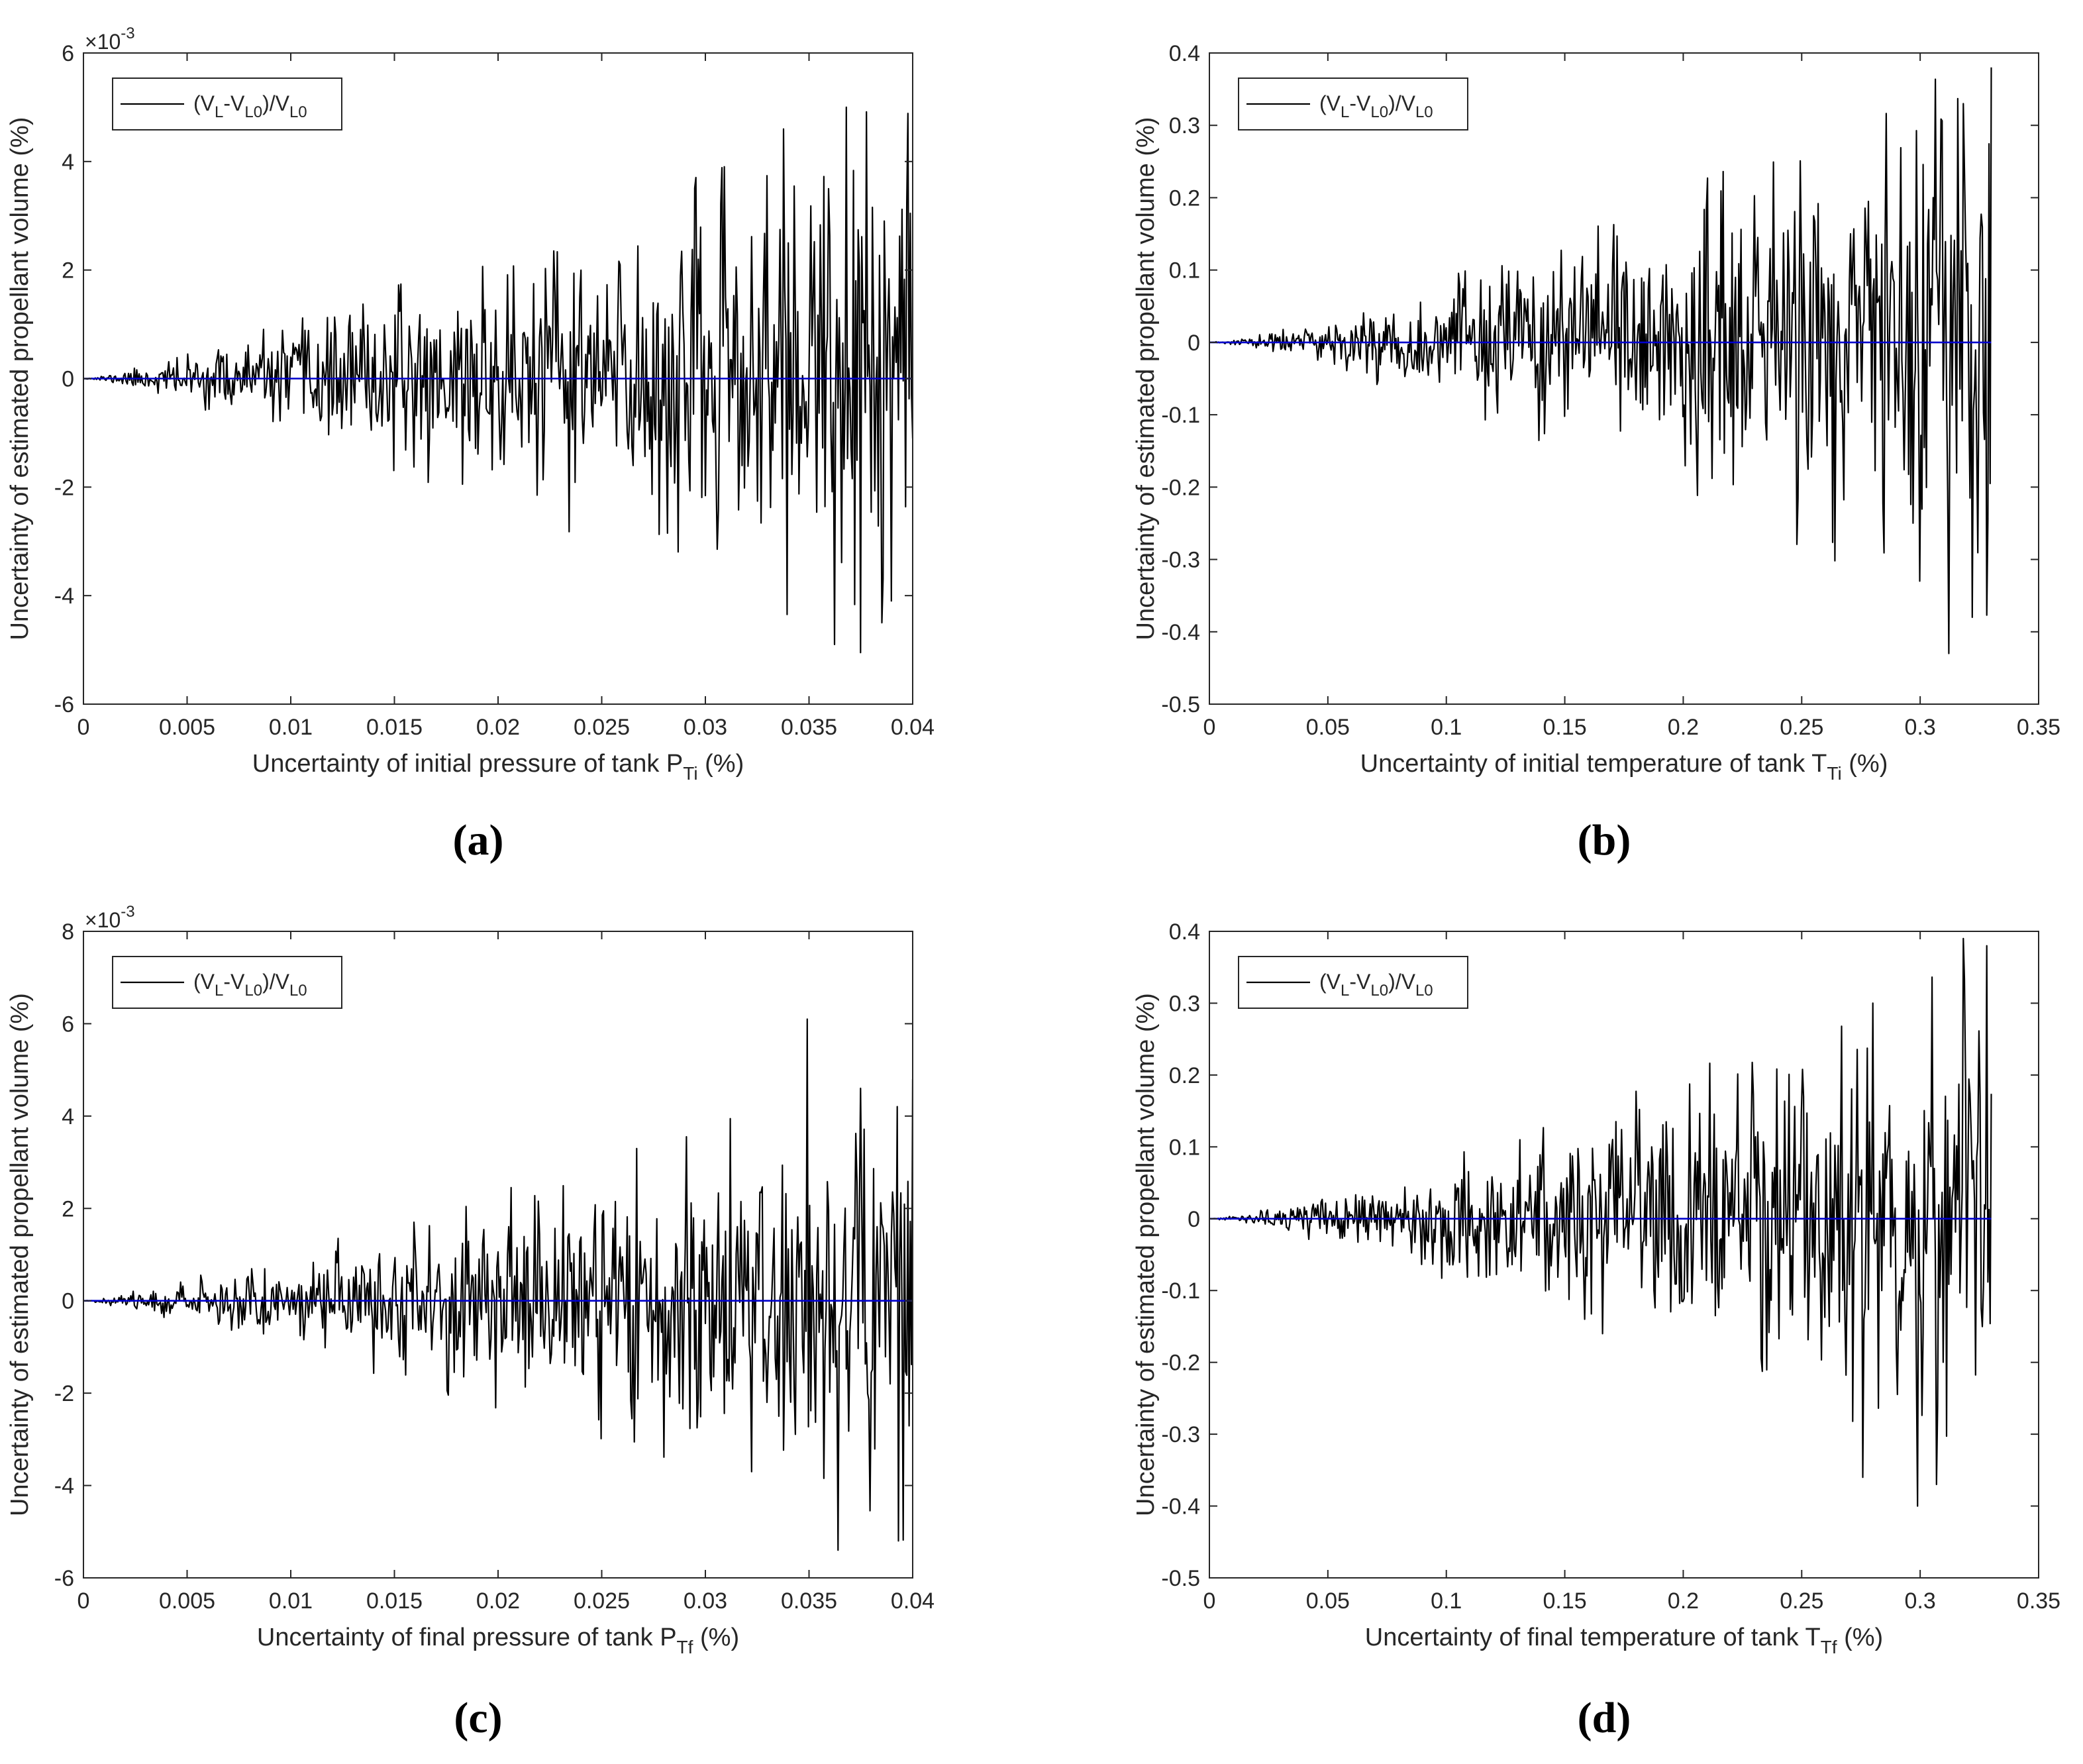 The image size is (2083, 1764). Describe the element at coordinates (478, 840) in the screenshot. I see `panel-label: (a)` at that location.